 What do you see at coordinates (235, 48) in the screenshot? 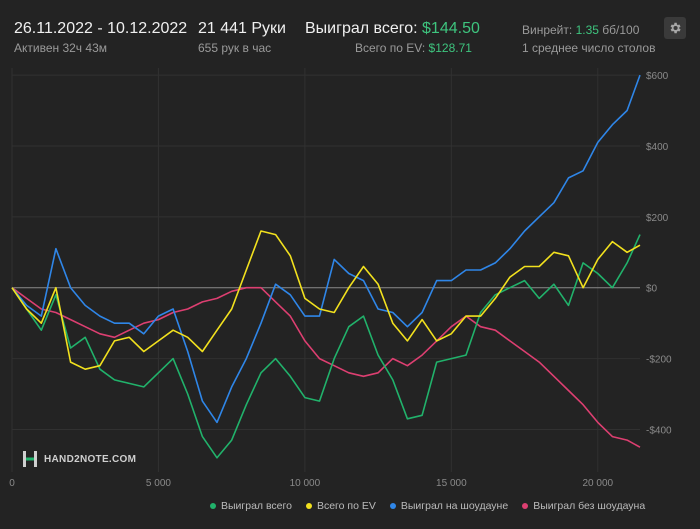
I see `hands-per-hour: 655 рук в час` at bounding box center [235, 48].